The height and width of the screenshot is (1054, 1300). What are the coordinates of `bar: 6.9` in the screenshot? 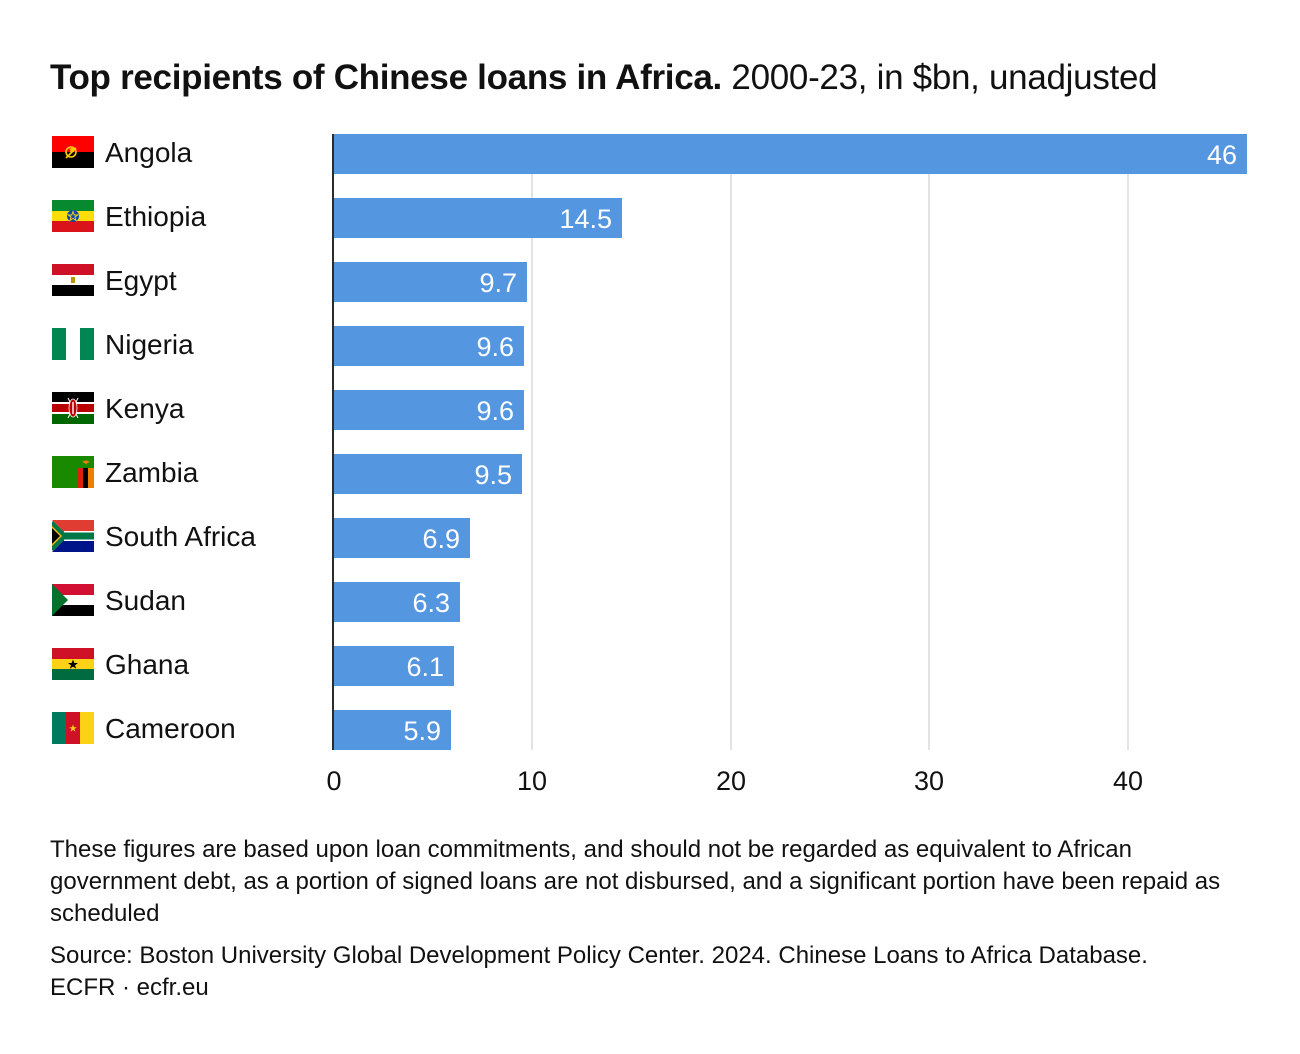 It's located at (402, 538).